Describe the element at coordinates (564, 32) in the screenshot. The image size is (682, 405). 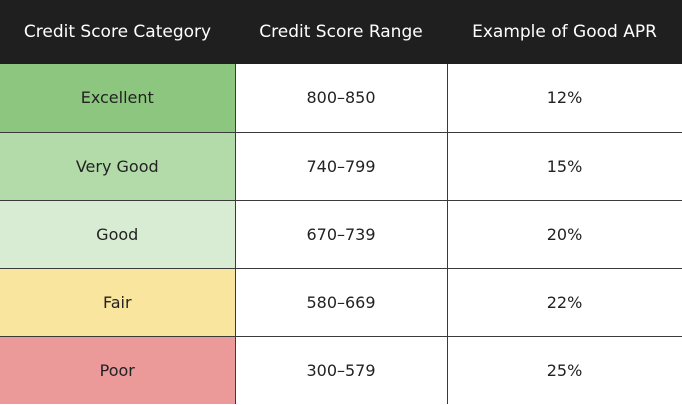
I see `header-apr: Example of Good APR` at that location.